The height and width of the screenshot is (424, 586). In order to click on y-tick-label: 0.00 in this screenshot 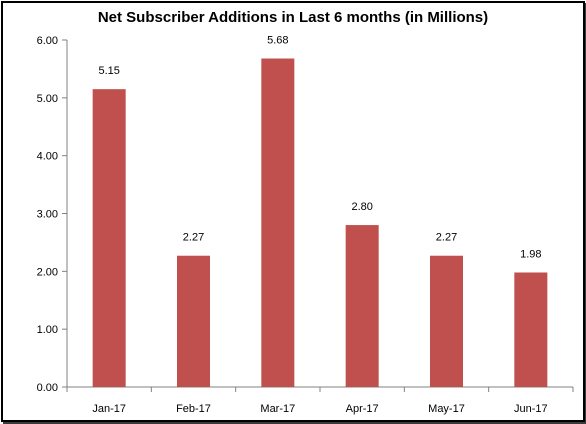, I will do `click(47, 388)`.